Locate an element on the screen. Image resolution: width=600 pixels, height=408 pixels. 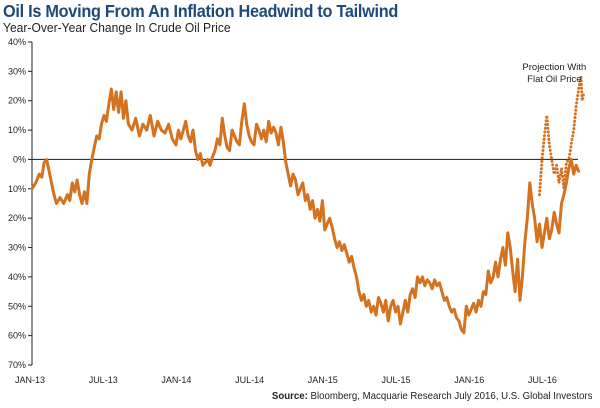
annotation-line-2: Flat Oil Price is located at coordinates (554, 79).